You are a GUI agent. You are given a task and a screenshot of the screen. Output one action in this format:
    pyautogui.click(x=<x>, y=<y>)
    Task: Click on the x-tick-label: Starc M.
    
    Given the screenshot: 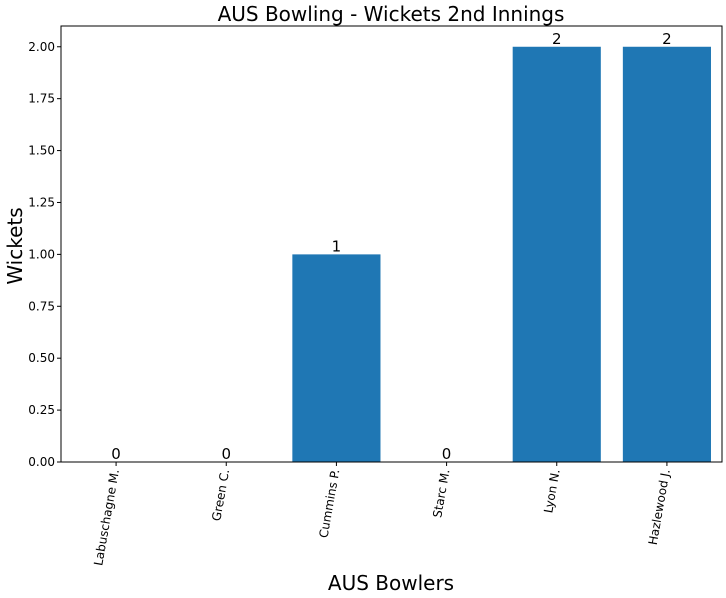 What is the action you would take?
    pyautogui.click(x=441, y=493)
    